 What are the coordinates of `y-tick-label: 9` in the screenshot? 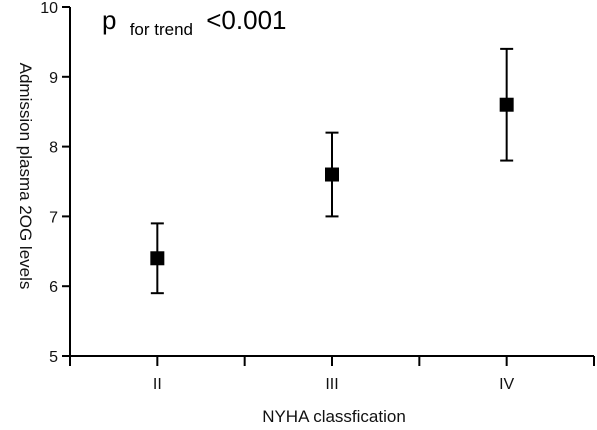 It's located at (53, 78).